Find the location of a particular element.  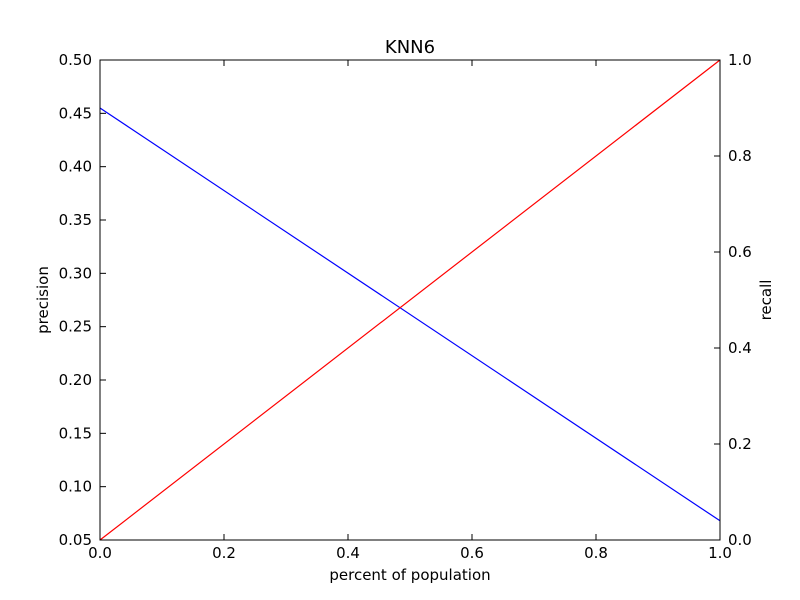

x-tick-label: 0.4 is located at coordinates (348, 553).